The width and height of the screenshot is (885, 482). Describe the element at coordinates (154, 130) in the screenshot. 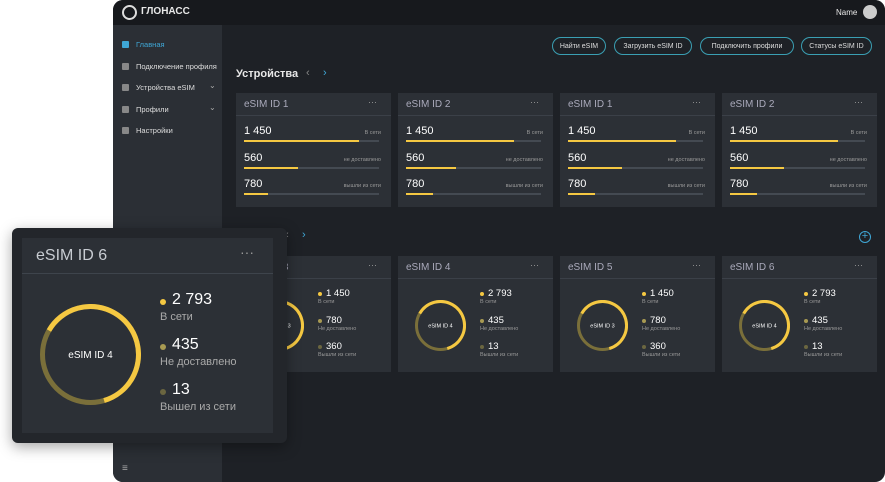

I see `menu-item: Настройки` at that location.